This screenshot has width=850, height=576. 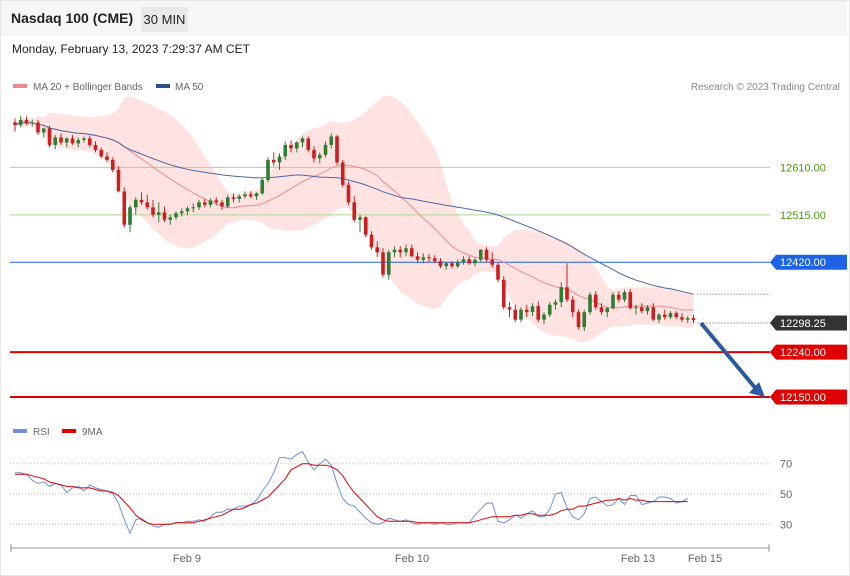 What do you see at coordinates (351, 494) in the screenshot?
I see `rsi-ma-line` at bounding box center [351, 494].